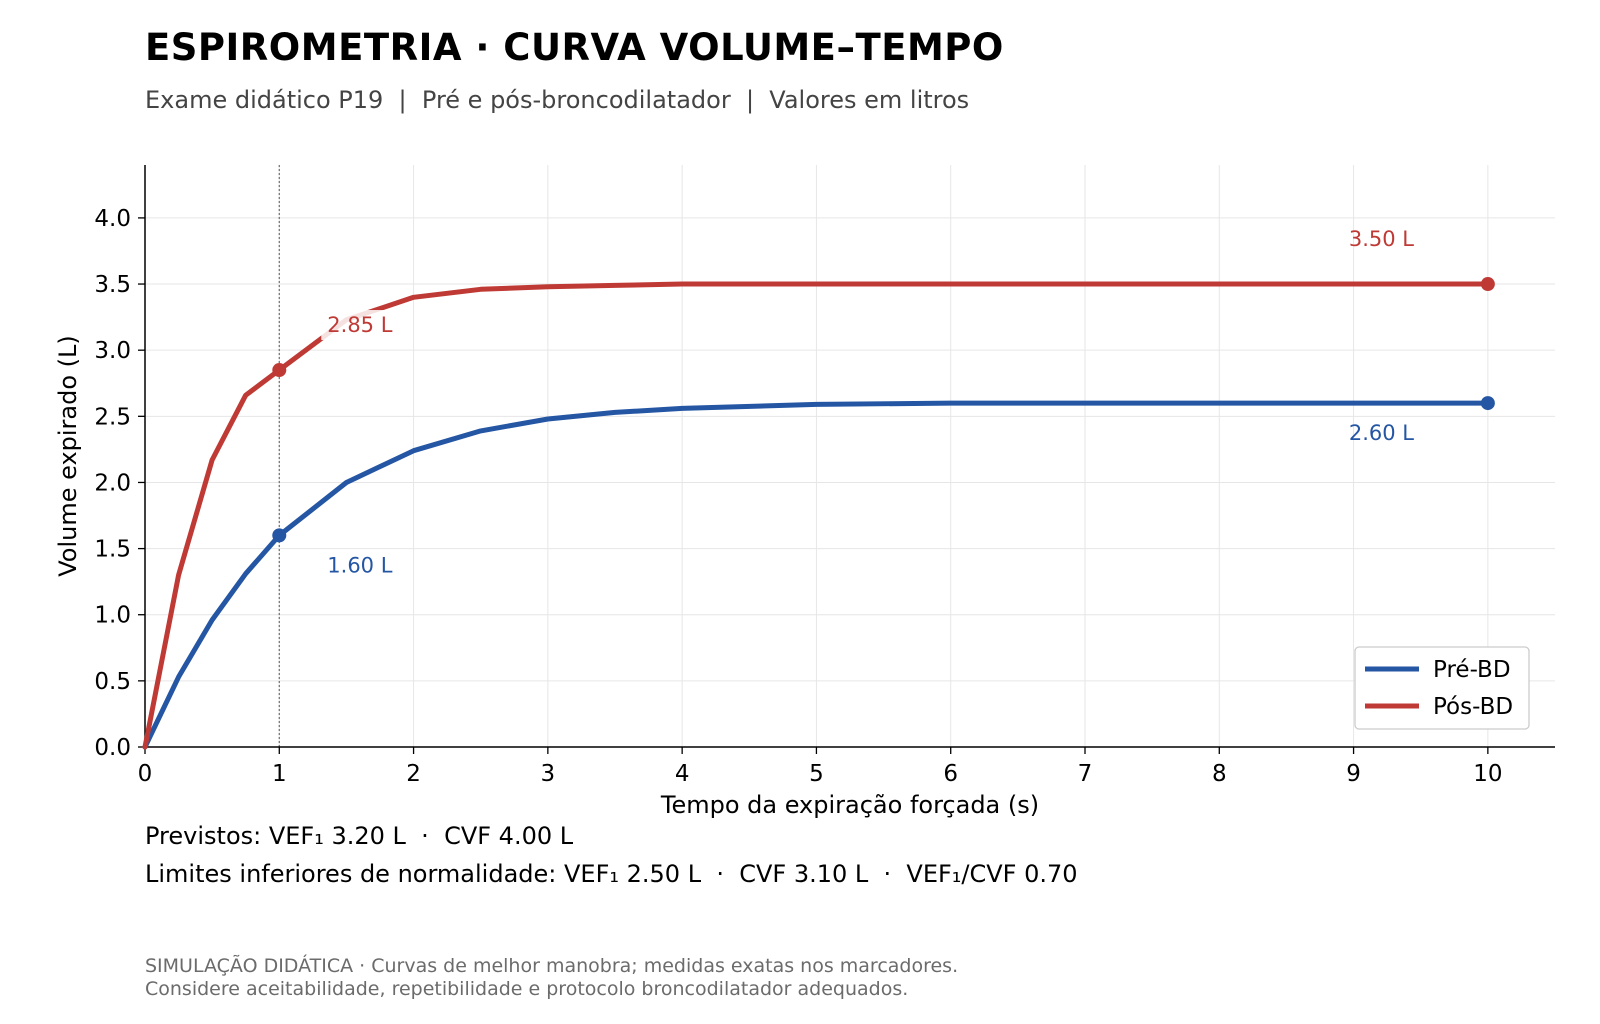 Image resolution: width=1600 pixels, height=1024 pixels. Describe the element at coordinates (112, 417) in the screenshot. I see `y-tick-label: 2.5` at that location.